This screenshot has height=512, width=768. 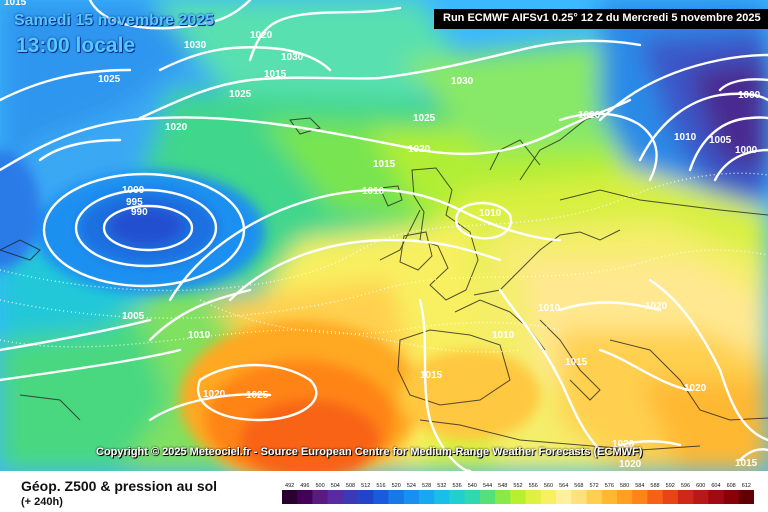 I want to click on scale-tick-label: 556, so click(x=533, y=486).